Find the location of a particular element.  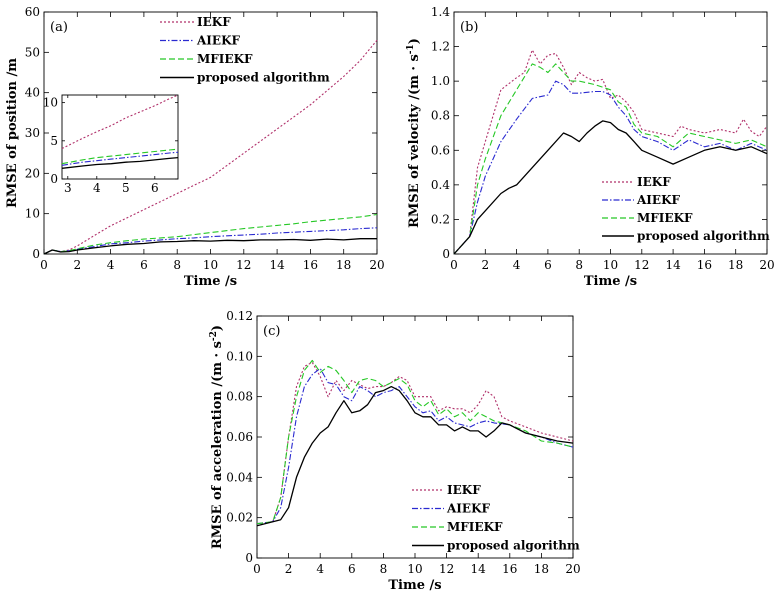

b-ytick-label: 0.6 is located at coordinates (440, 150).